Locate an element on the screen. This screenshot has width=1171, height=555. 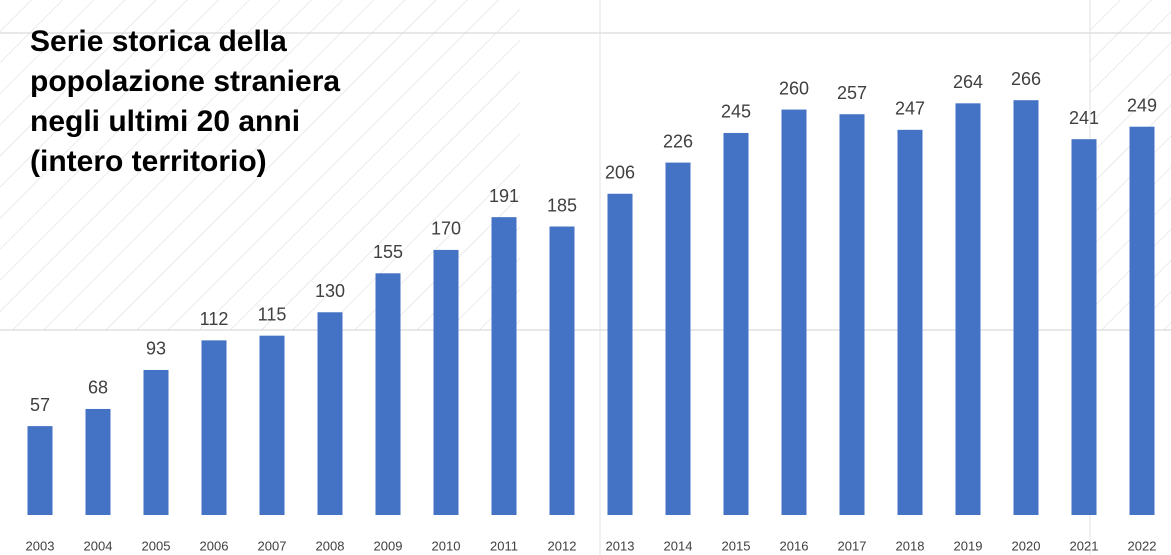
x-tick-label: 2011 is located at coordinates (504, 545).